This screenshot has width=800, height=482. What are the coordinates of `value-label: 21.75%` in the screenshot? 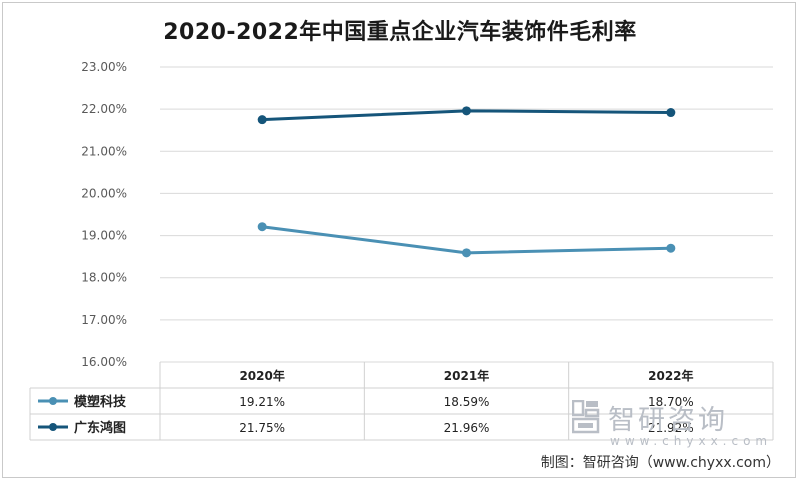 It's located at (262, 428).